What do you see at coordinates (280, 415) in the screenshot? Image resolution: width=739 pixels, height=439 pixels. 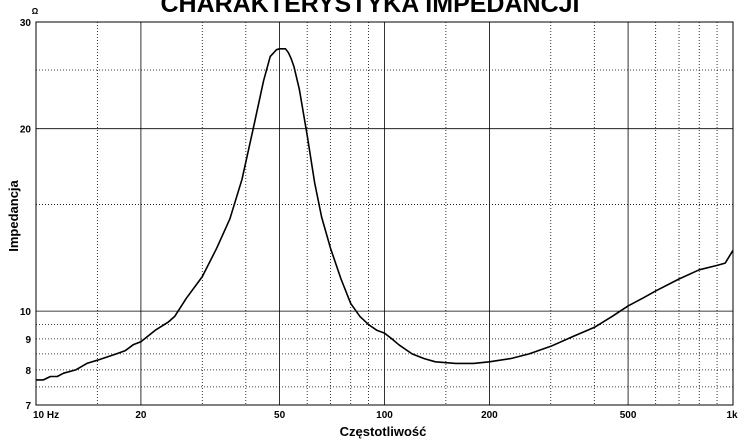 I see `x-tick-label: 50` at bounding box center [280, 415].